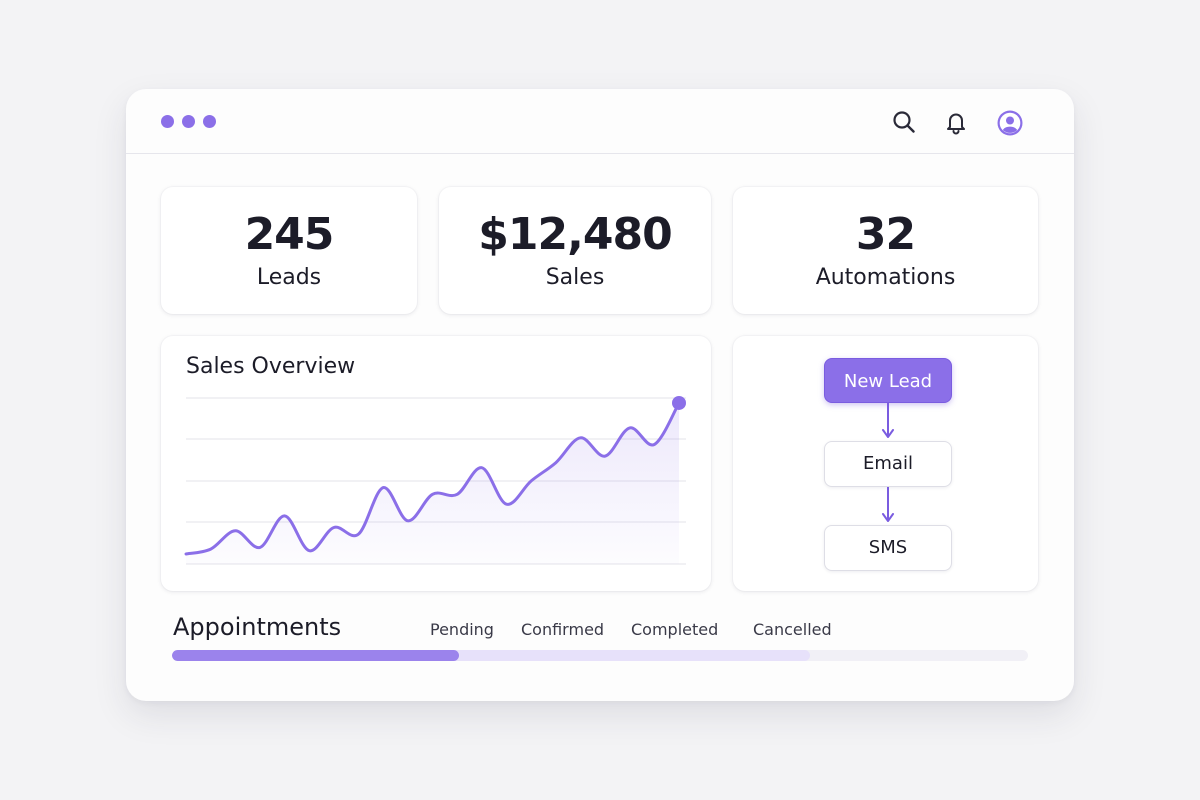 The height and width of the screenshot is (800, 1200). What do you see at coordinates (885, 277) in the screenshot?
I see `stat-label: Automations` at bounding box center [885, 277].